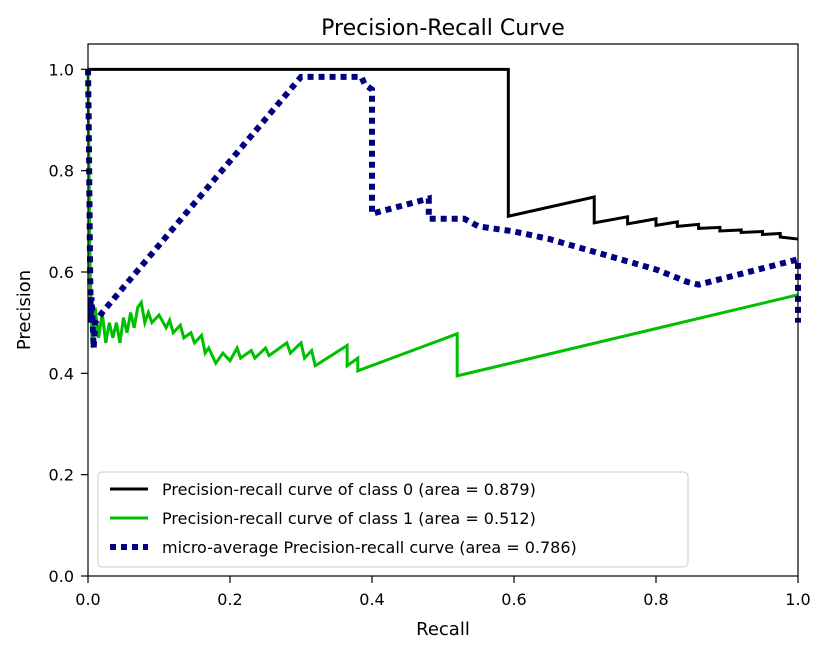  I want to click on x-tick-label: 0.6, so click(513, 599).